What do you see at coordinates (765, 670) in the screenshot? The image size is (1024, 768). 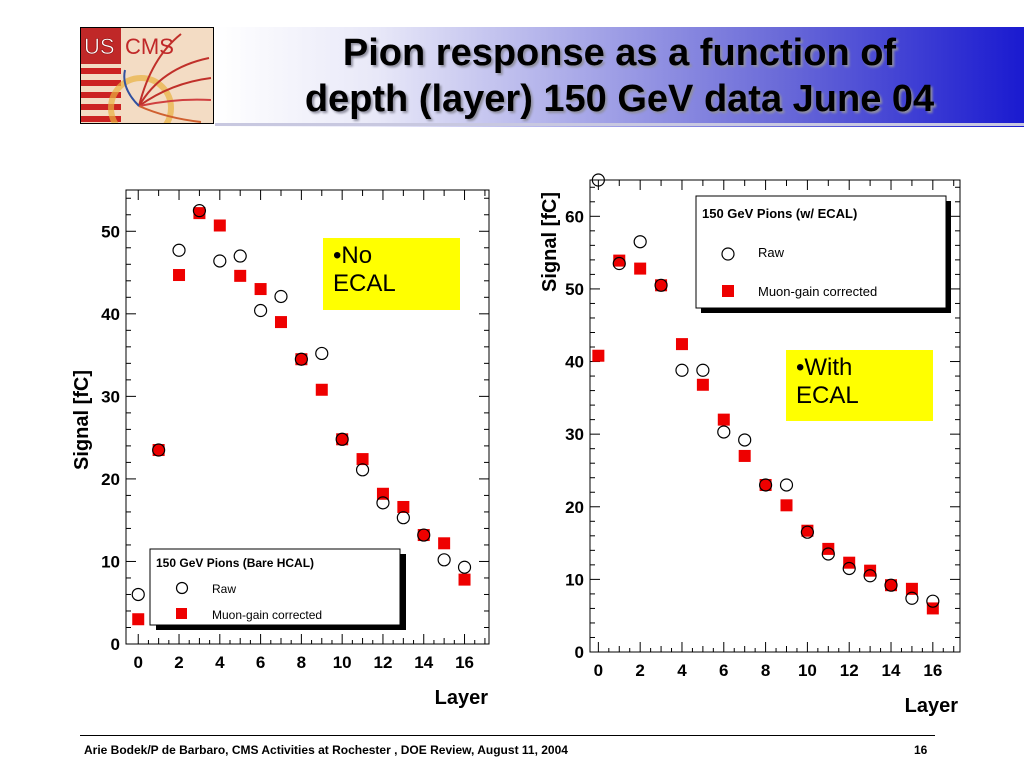 I see `right-xtick-label: 8` at bounding box center [765, 670].